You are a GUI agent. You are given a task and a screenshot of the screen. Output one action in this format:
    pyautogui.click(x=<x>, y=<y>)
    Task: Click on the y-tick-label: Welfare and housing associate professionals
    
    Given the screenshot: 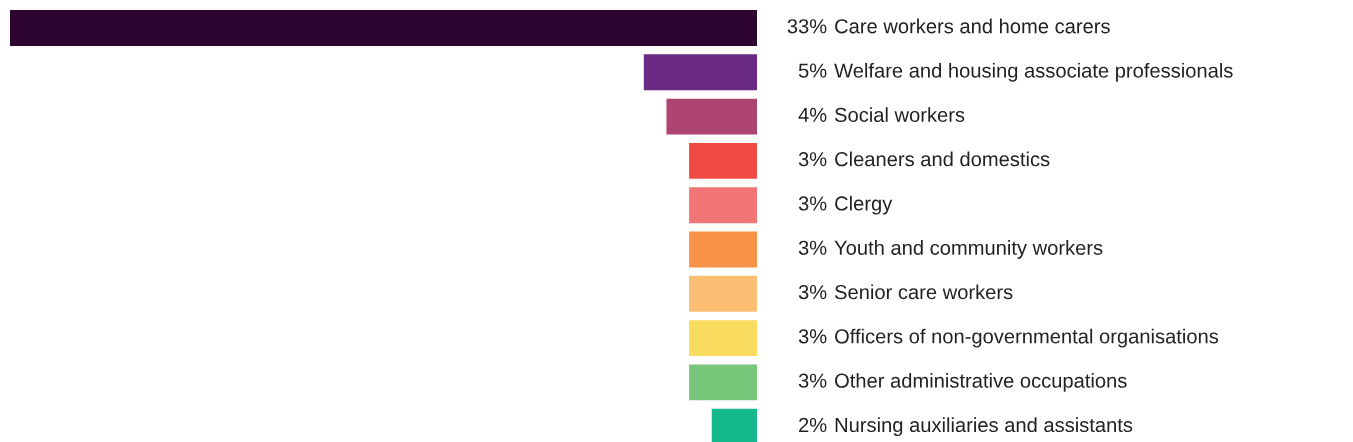 What is the action you would take?
    pyautogui.click(x=1033, y=72)
    